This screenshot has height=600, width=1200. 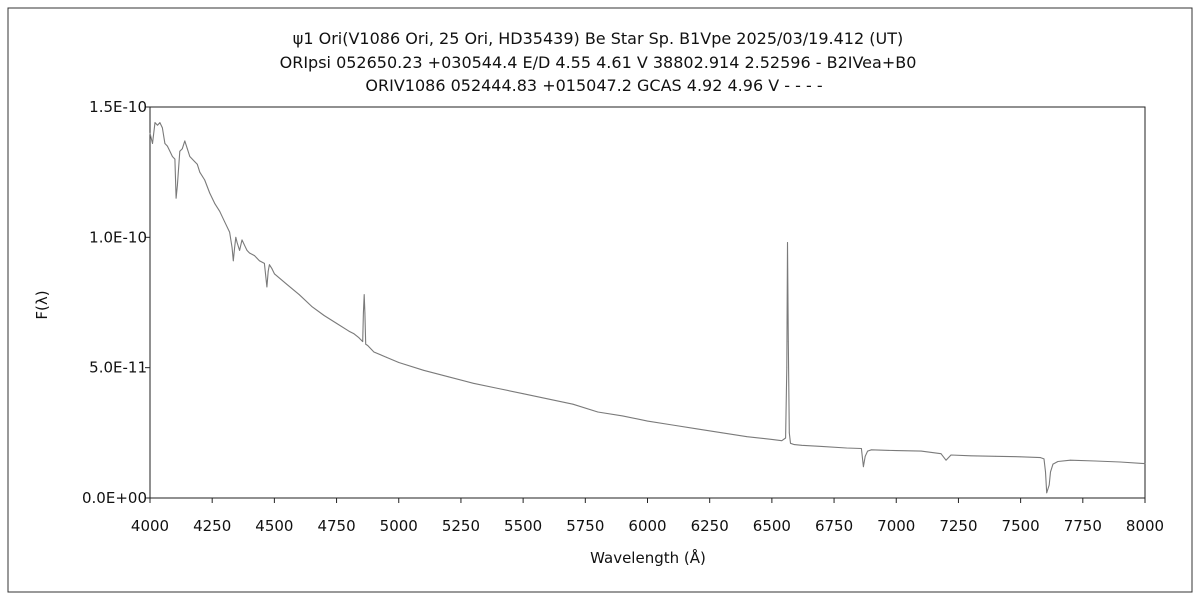 I want to click on x-tick-label: 6250, so click(x=710, y=526).